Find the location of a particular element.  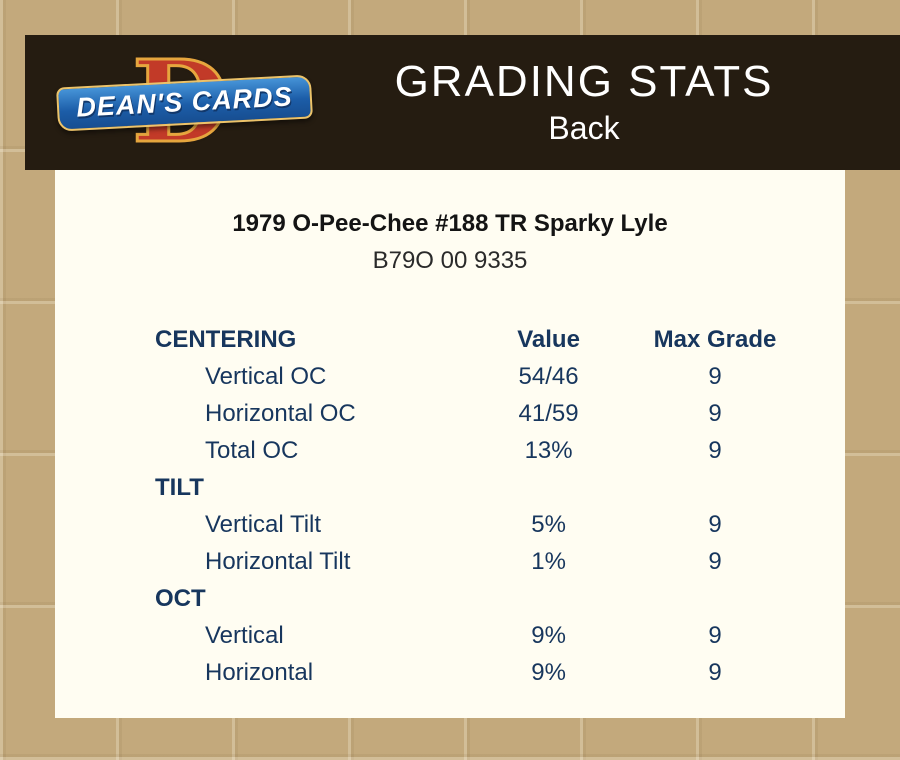

card-title: 1979 O-Pee-Chee #188 TR Sparky Lyle is located at coordinates (450, 223).